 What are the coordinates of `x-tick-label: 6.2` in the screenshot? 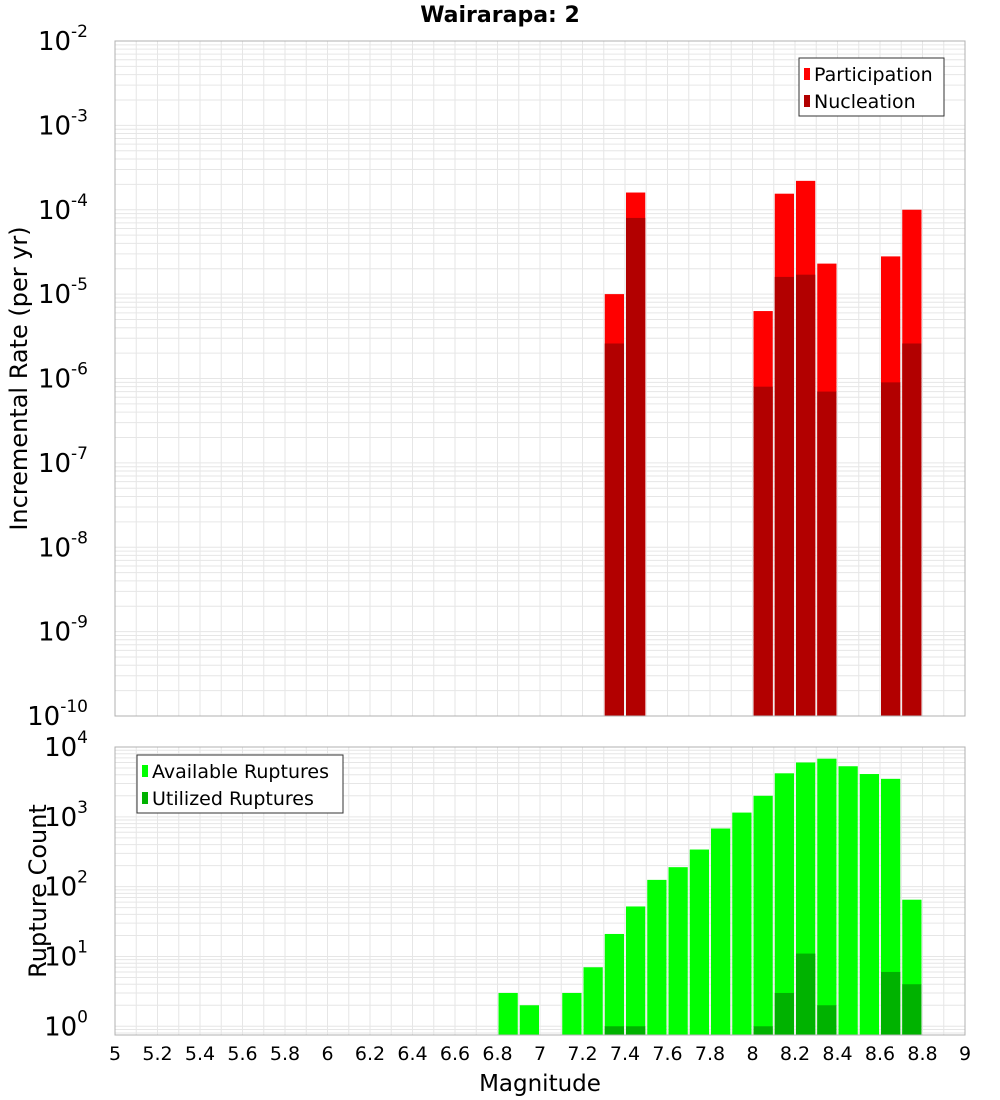 It's located at (370, 1054).